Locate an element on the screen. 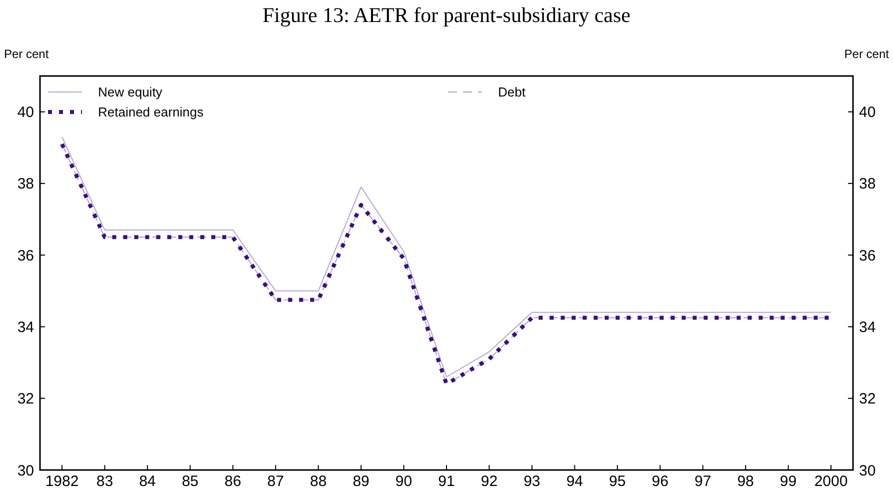  x-tick-label: 85 is located at coordinates (190, 481).